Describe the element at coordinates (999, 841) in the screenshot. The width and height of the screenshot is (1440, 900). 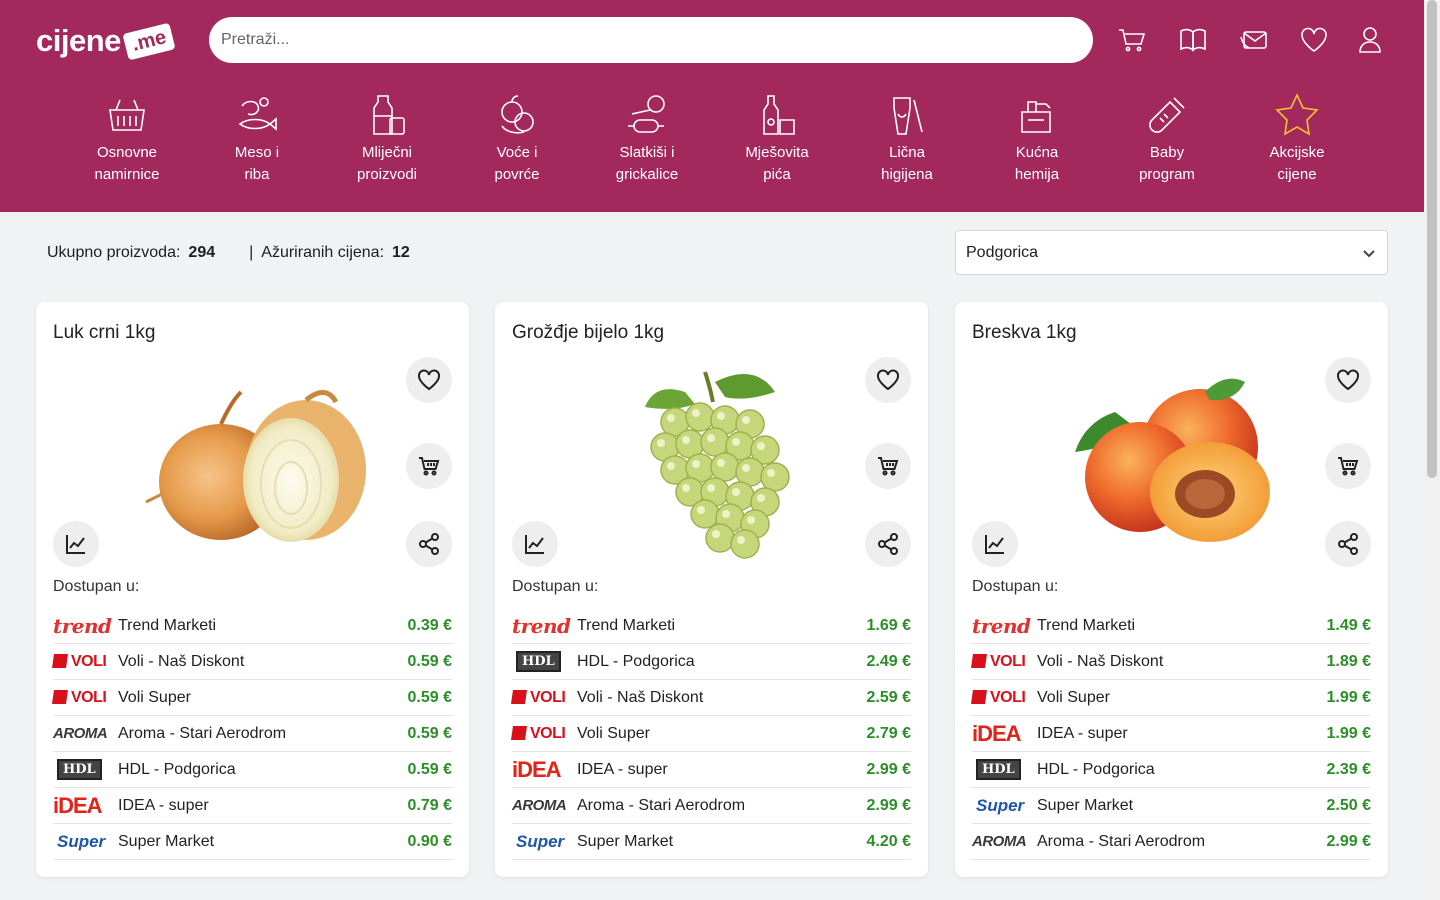
I see `aroma-logo: AROMA` at that location.